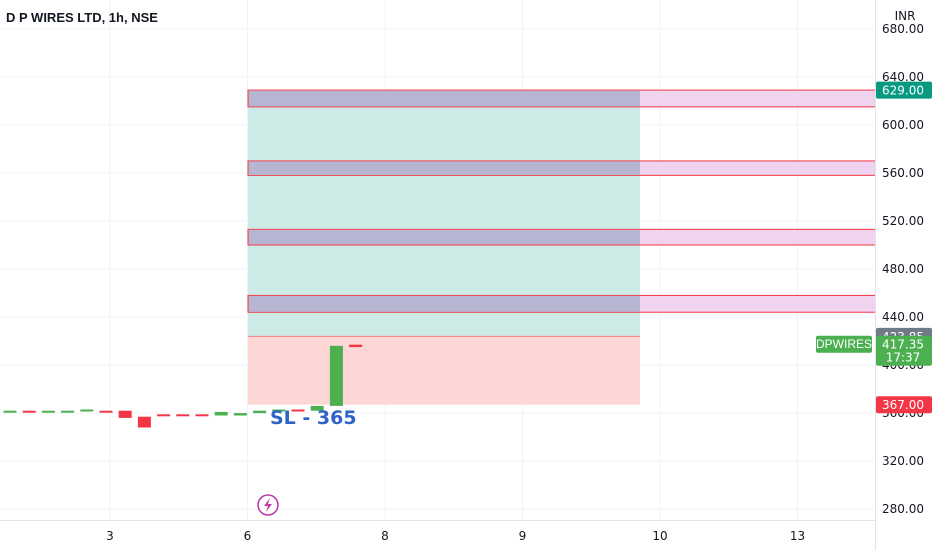  Describe the element at coordinates (903, 461) in the screenshot. I see `y-tick-label: 320.00` at that location.